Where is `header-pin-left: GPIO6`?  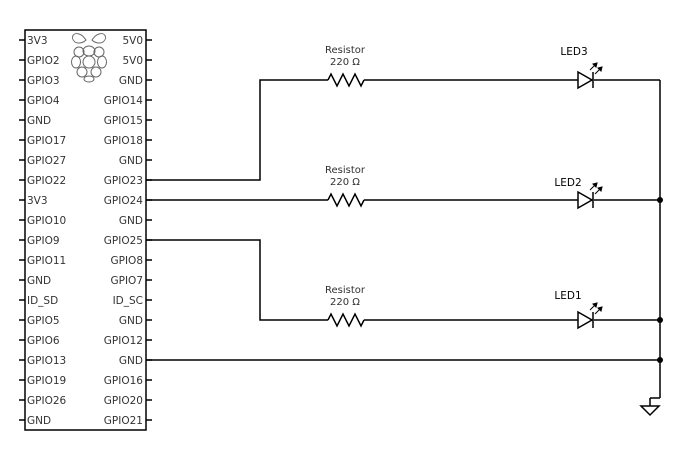 header-pin-left: GPIO6 is located at coordinates (39, 341).